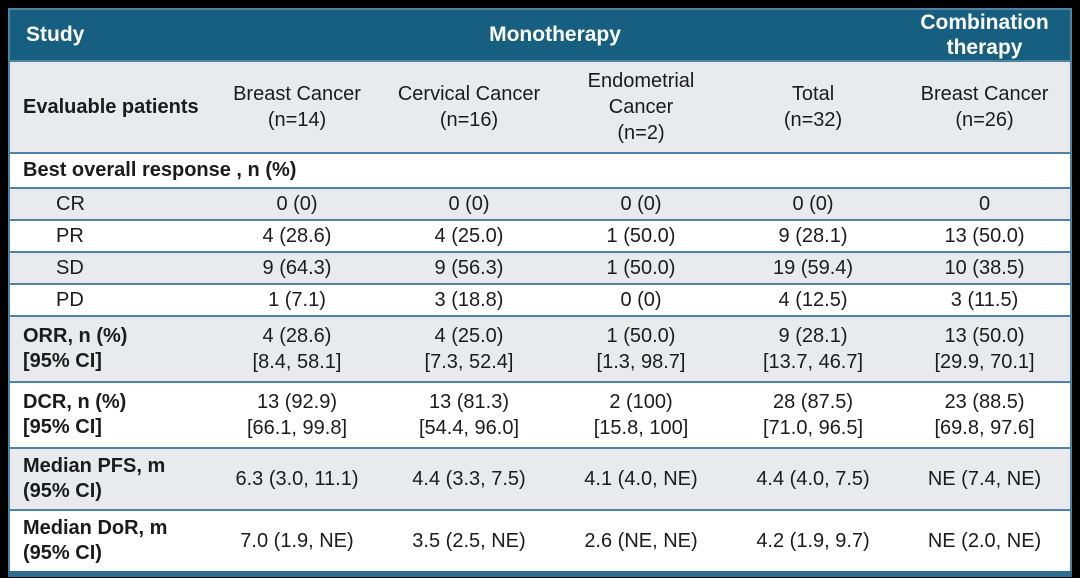 This screenshot has width=1080, height=578. What do you see at coordinates (297, 336) in the screenshot?
I see `cell-value: 4 (28.6)` at bounding box center [297, 336].